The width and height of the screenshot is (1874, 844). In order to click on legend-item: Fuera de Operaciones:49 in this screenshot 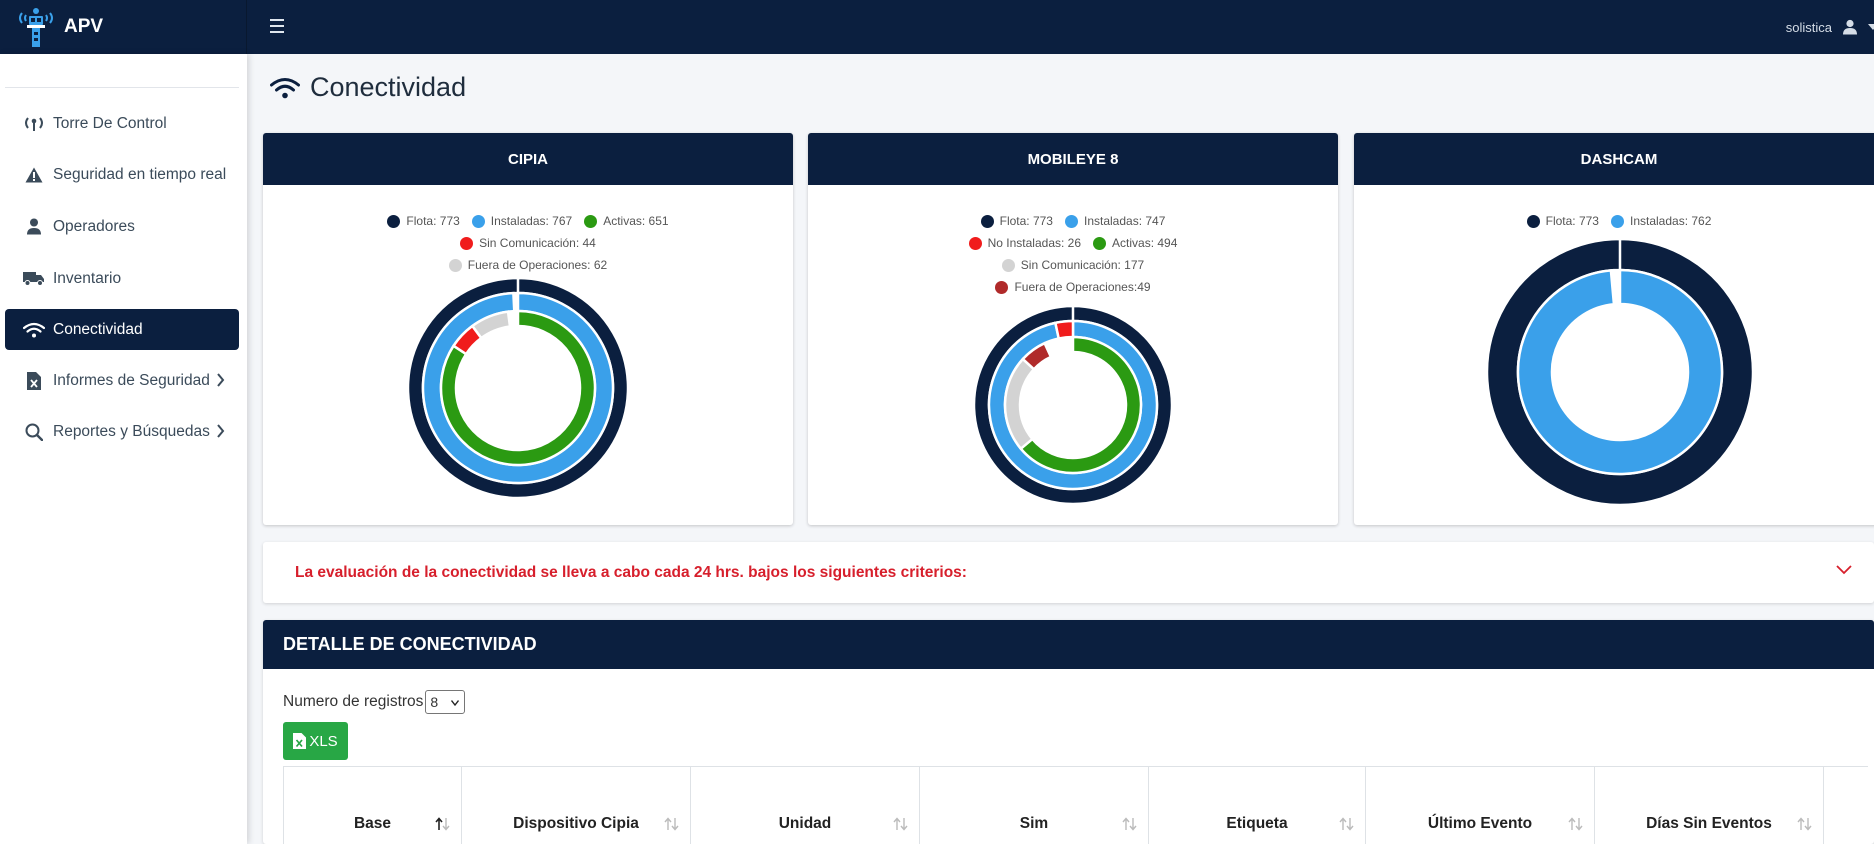, I will do `click(1073, 287)`.